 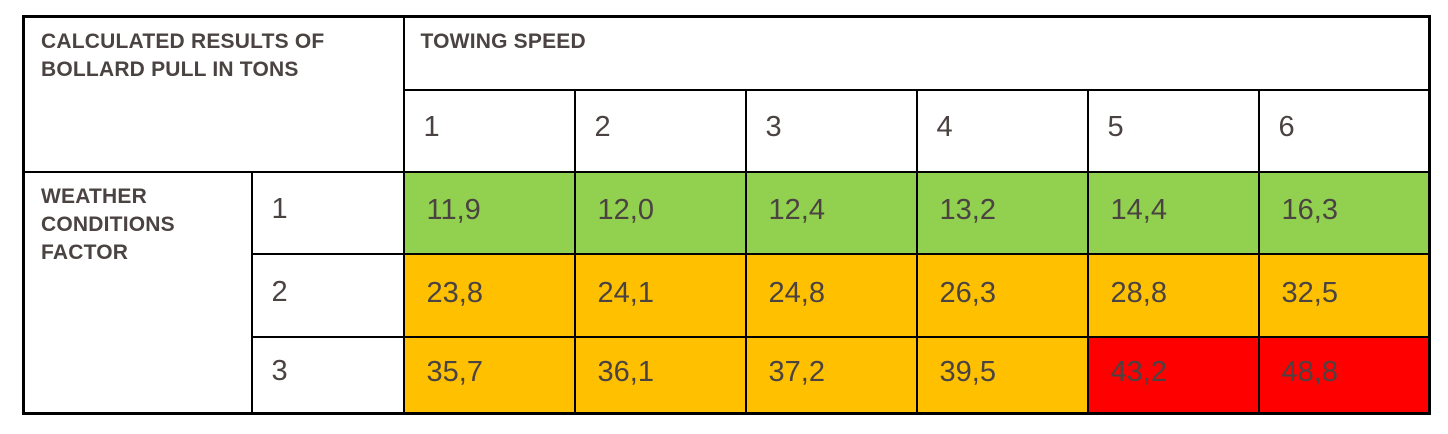 I want to click on value-cell-f2-s3: 24,8, so click(x=831, y=295).